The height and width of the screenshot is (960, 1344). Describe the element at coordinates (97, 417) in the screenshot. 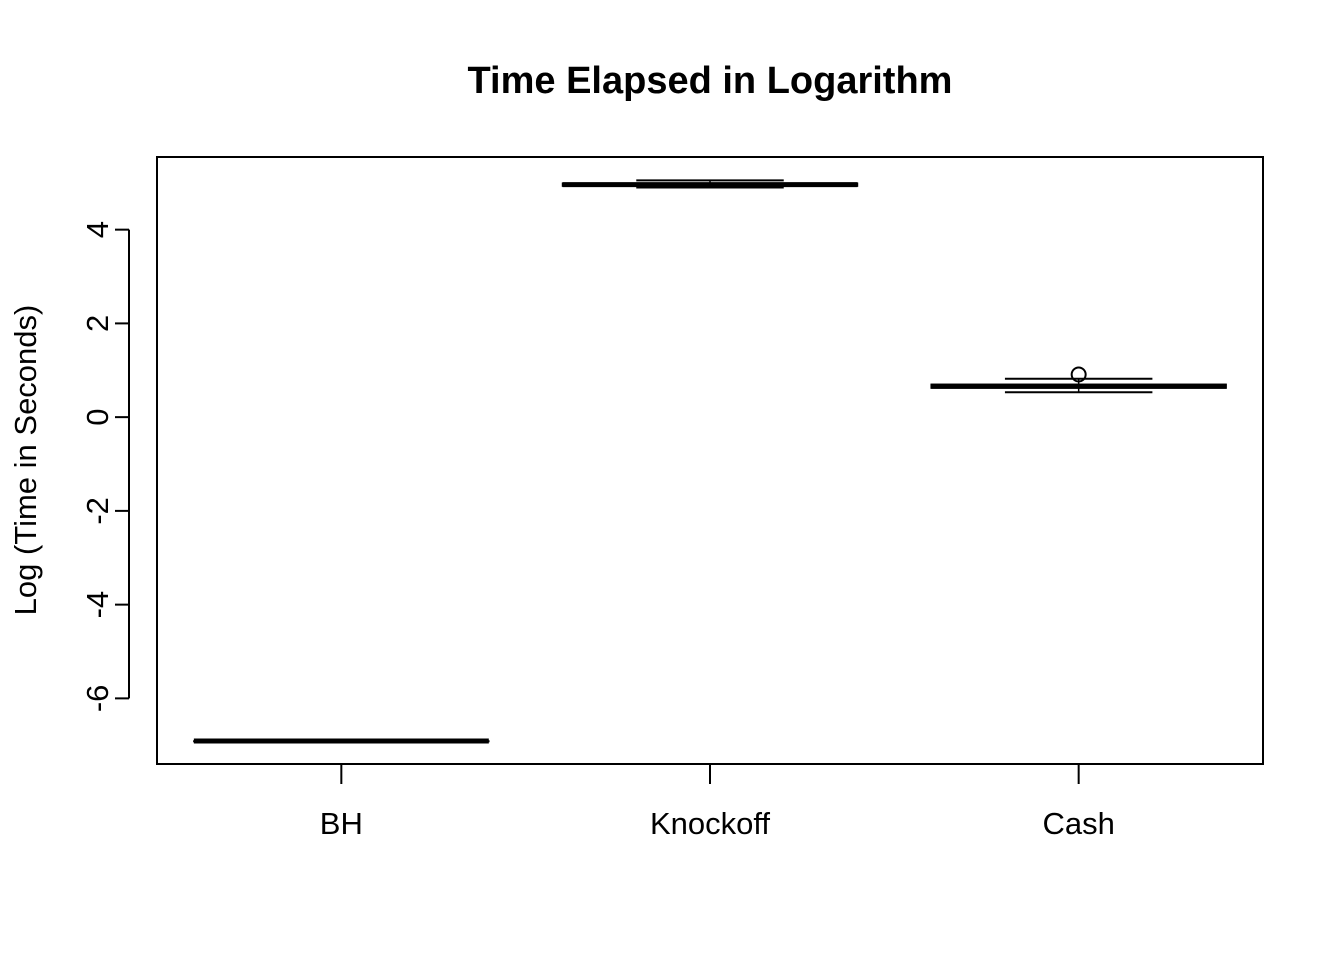

I see `y-tick-label: 0` at that location.